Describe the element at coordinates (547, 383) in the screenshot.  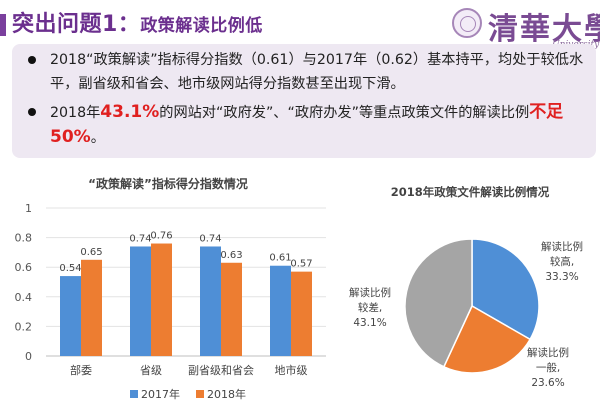
I see `pie-value-label: 23.6%` at that location.